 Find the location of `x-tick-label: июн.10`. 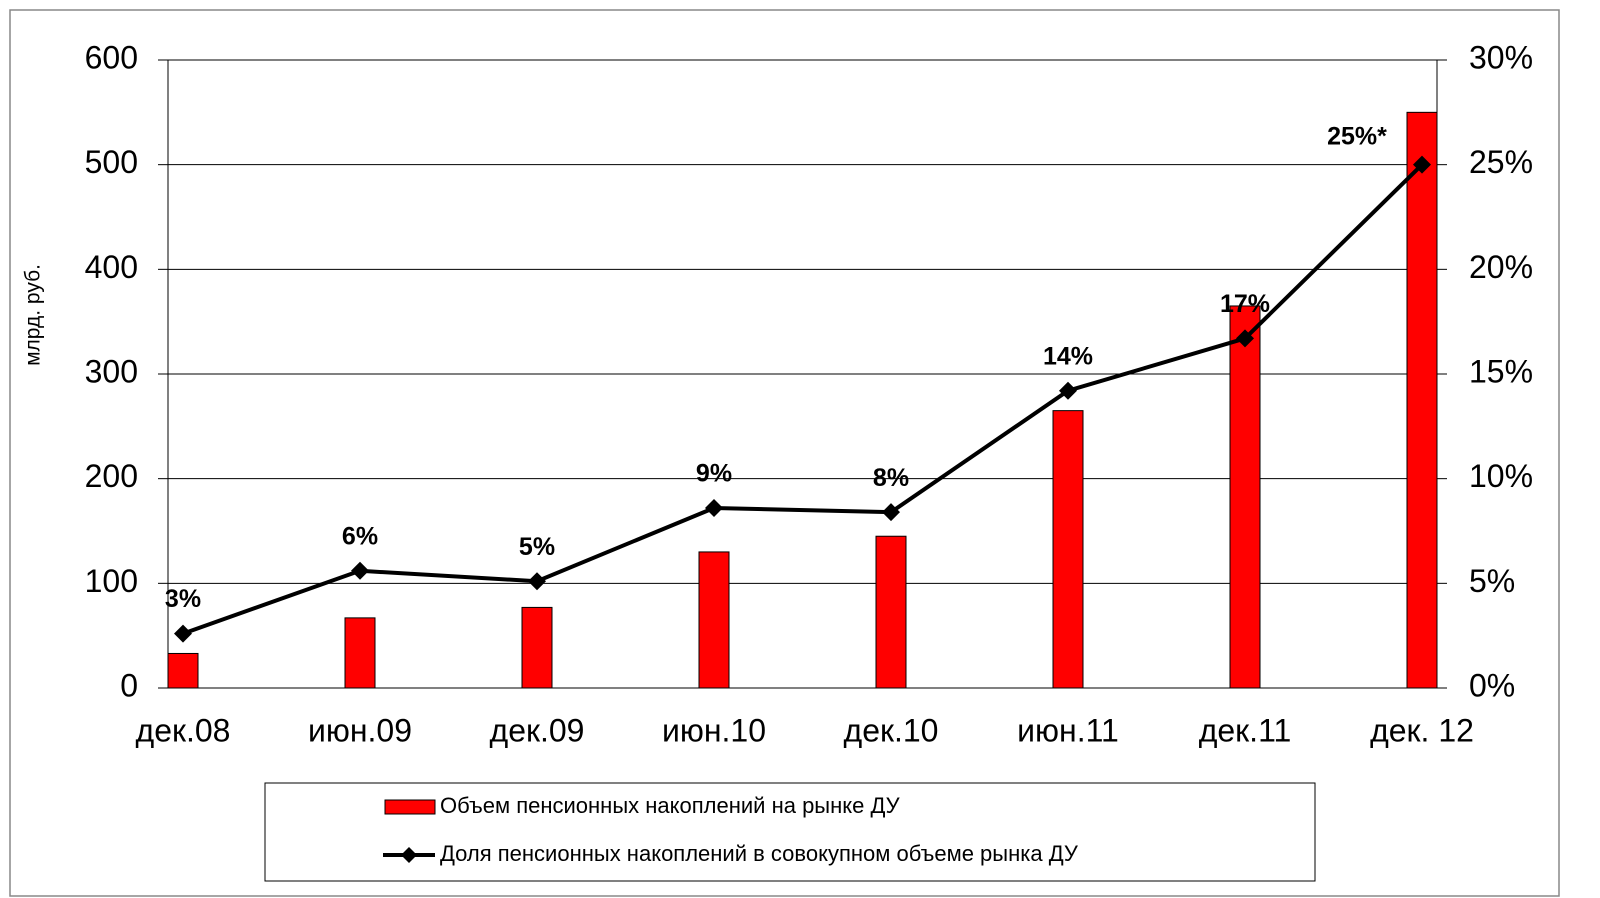

x-tick-label: июн.10 is located at coordinates (714, 730).